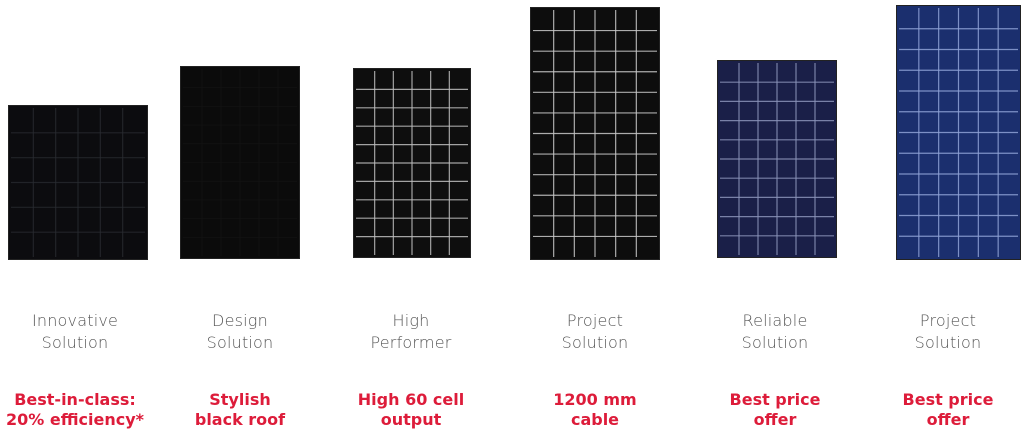 Image resolution: width=1021 pixels, height=436 pixels. Describe the element at coordinates (240, 320) in the screenshot. I see `product-name-line-1: Design` at that location.